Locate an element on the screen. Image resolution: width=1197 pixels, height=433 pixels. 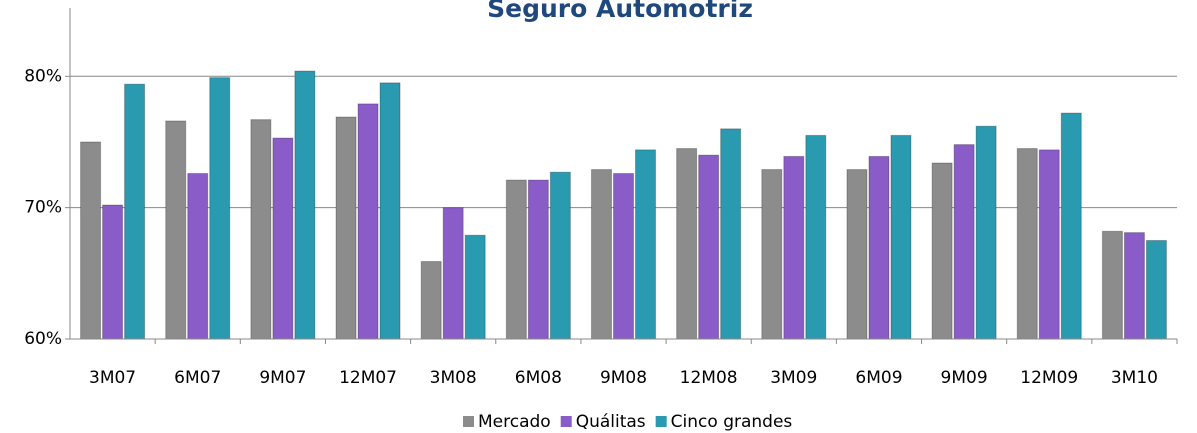
x-tick-label: 9M07 is located at coordinates (282, 378).